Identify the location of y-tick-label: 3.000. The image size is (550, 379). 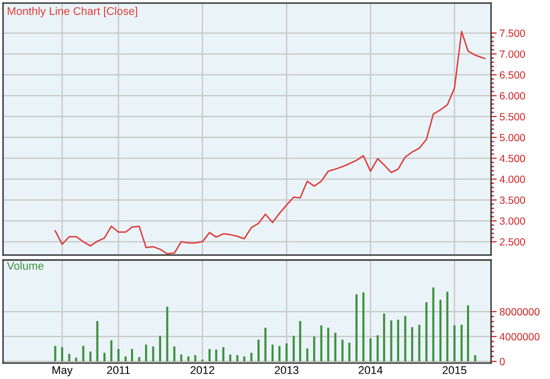
(513, 221).